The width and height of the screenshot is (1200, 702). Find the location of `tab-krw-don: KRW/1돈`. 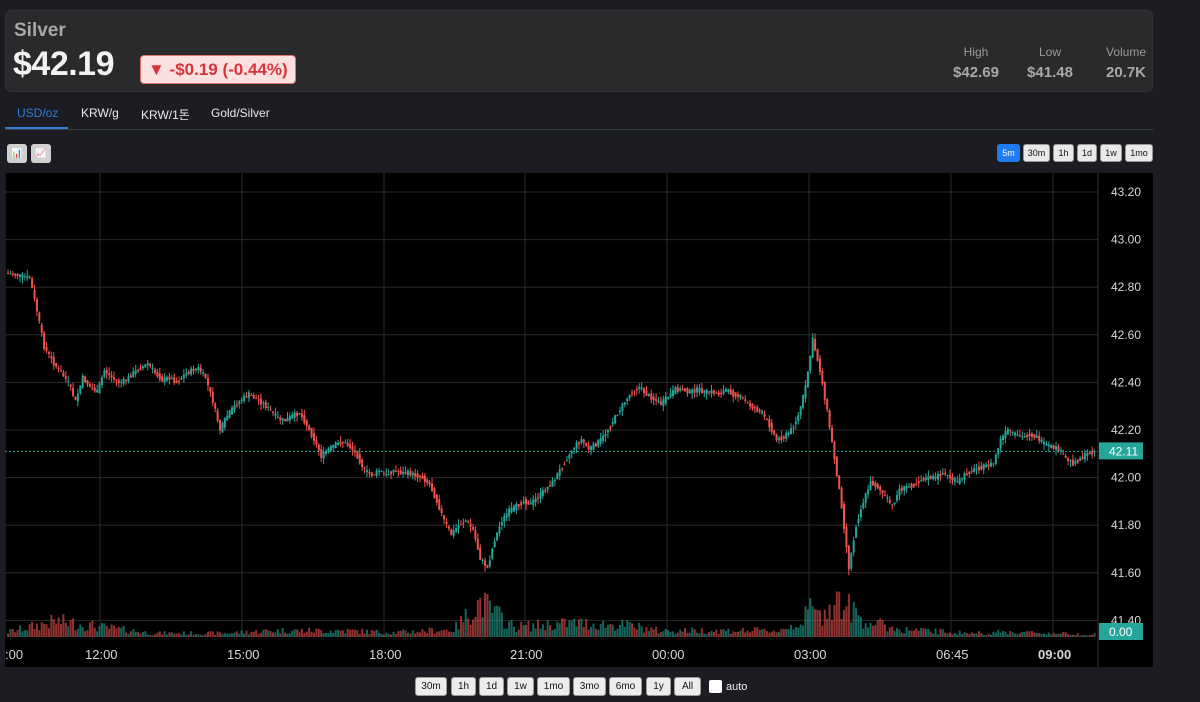

tab-krw-don: KRW/1돈 is located at coordinates (165, 115).